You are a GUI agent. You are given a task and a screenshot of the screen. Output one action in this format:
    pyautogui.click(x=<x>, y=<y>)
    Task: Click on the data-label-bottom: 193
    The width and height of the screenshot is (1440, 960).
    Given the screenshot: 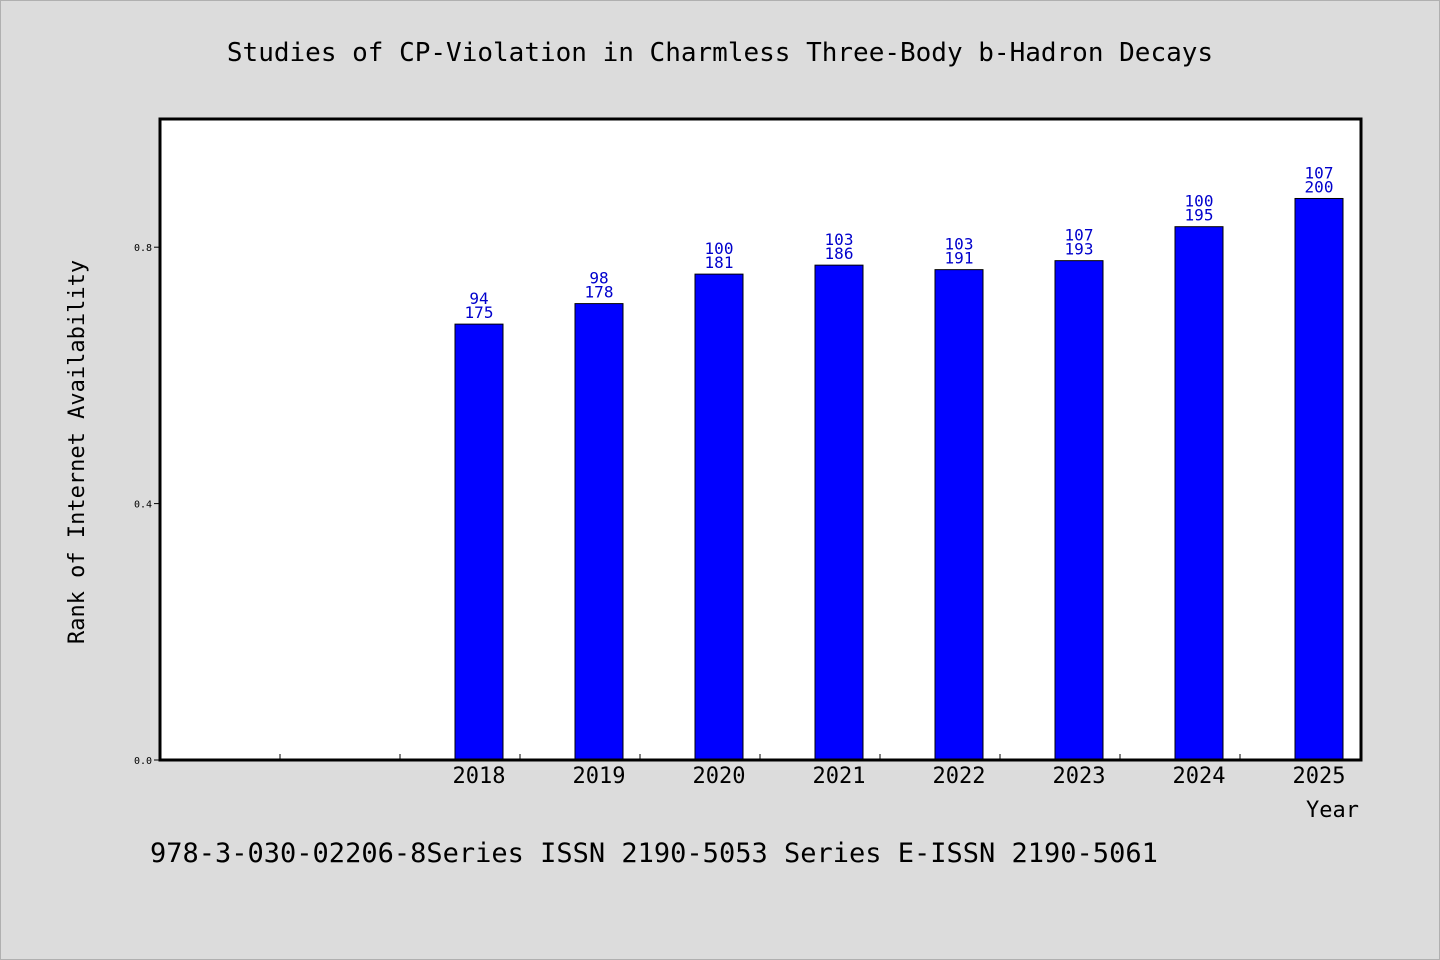 What is the action you would take?
    pyautogui.click(x=1079, y=249)
    